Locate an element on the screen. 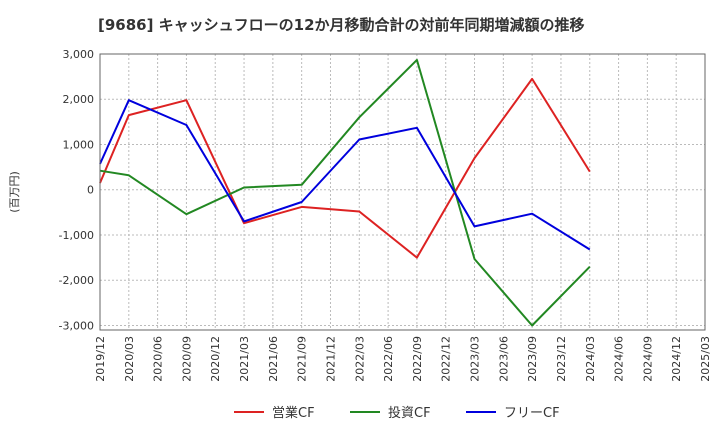  x-tick-label: 2020/06 is located at coordinates (158, 359).